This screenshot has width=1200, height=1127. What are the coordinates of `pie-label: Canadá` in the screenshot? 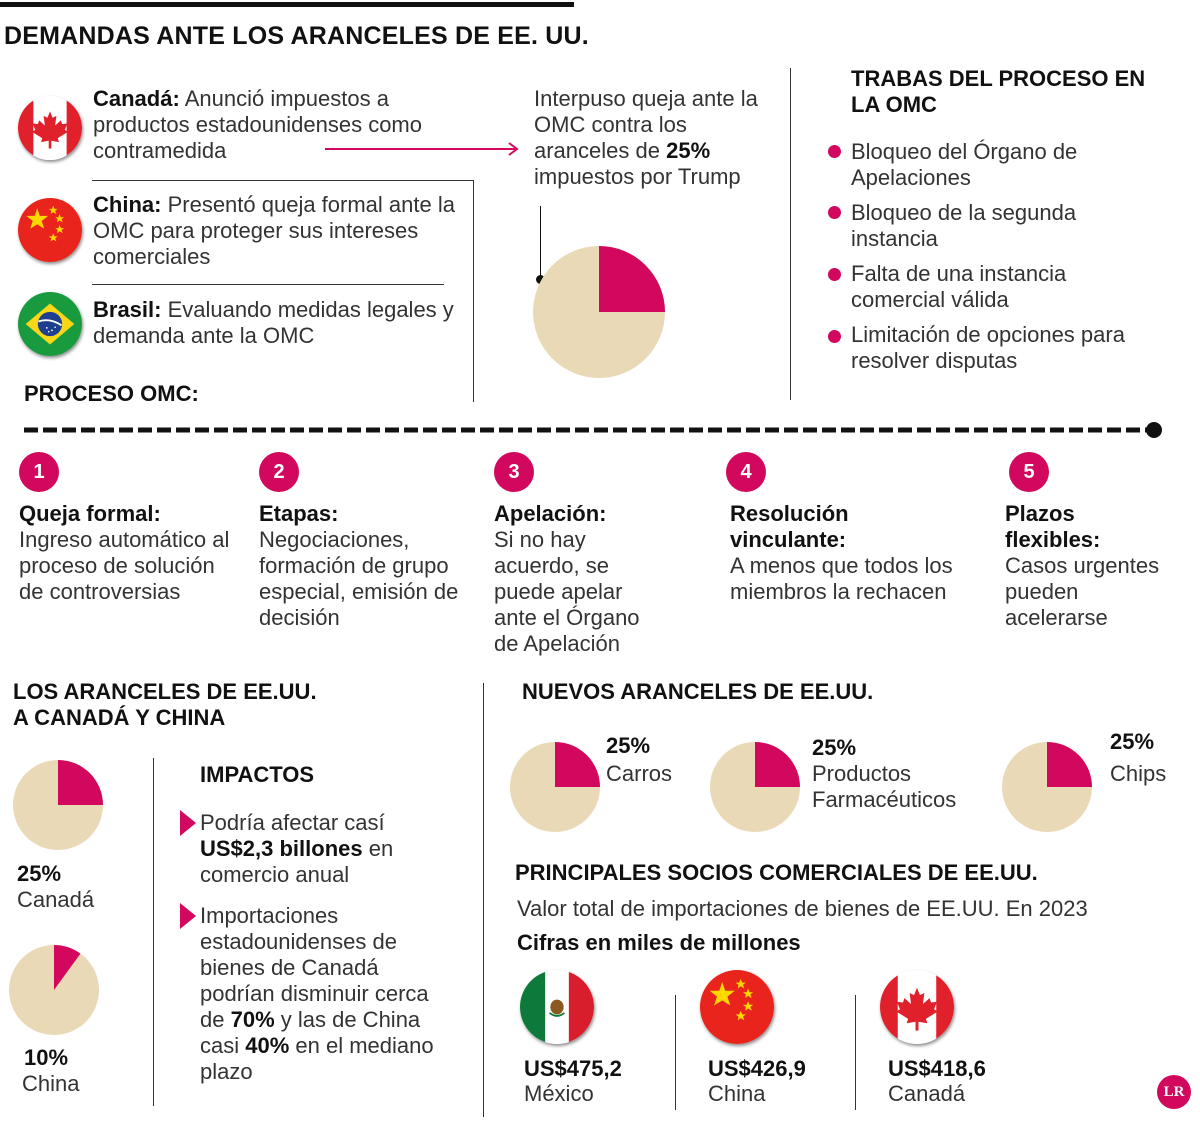 It's located at (56, 899).